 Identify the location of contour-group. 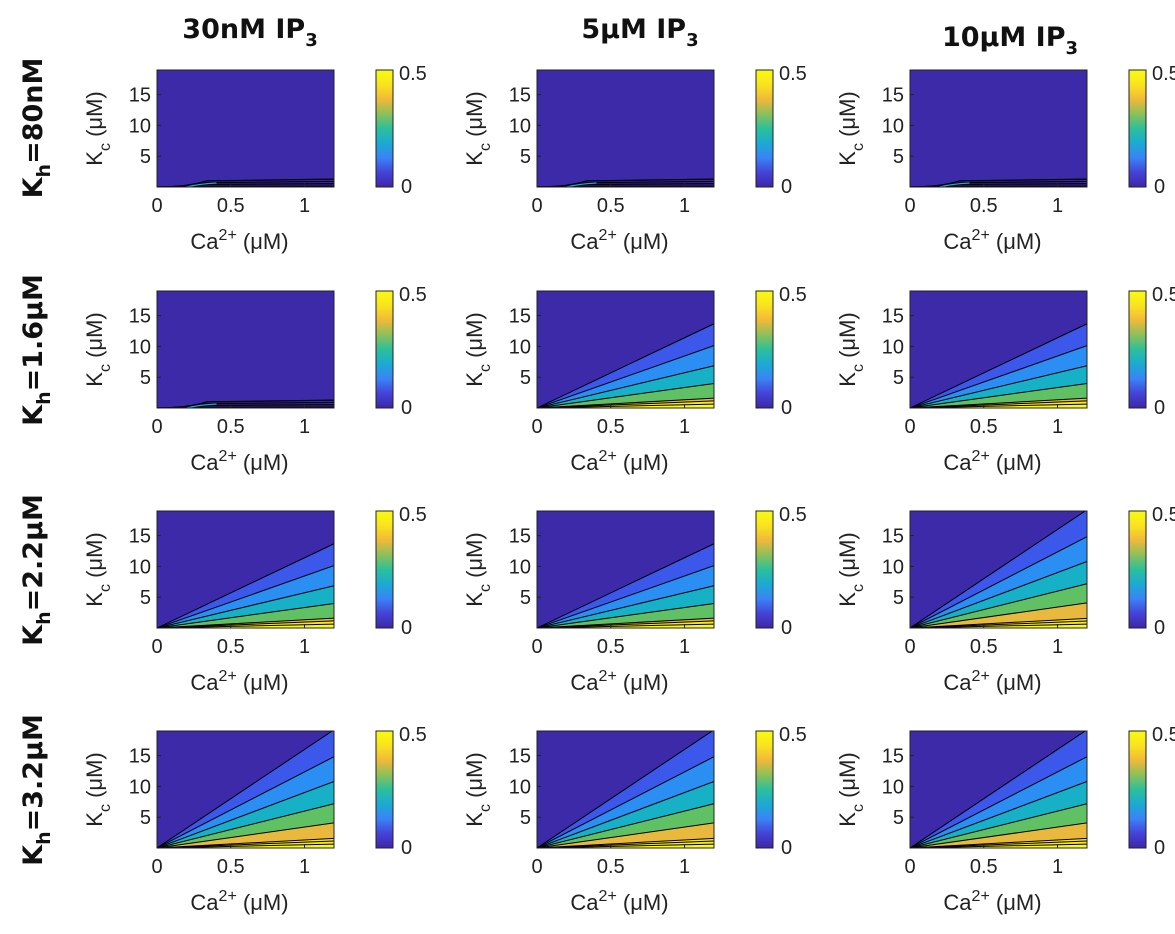
(625, 365).